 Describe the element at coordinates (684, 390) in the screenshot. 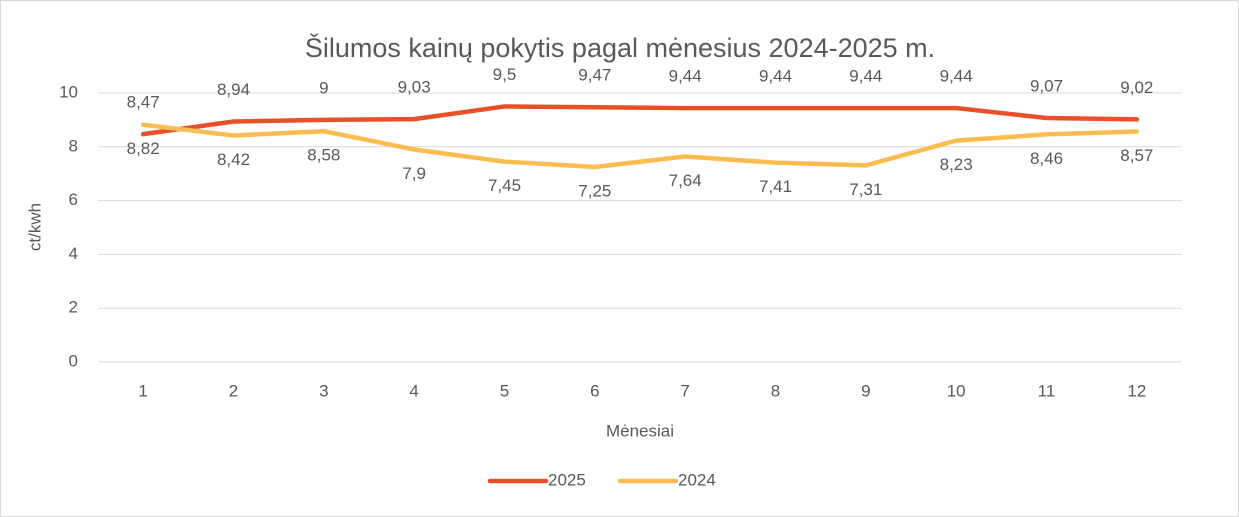

I see `x-tick-label: 7` at that location.